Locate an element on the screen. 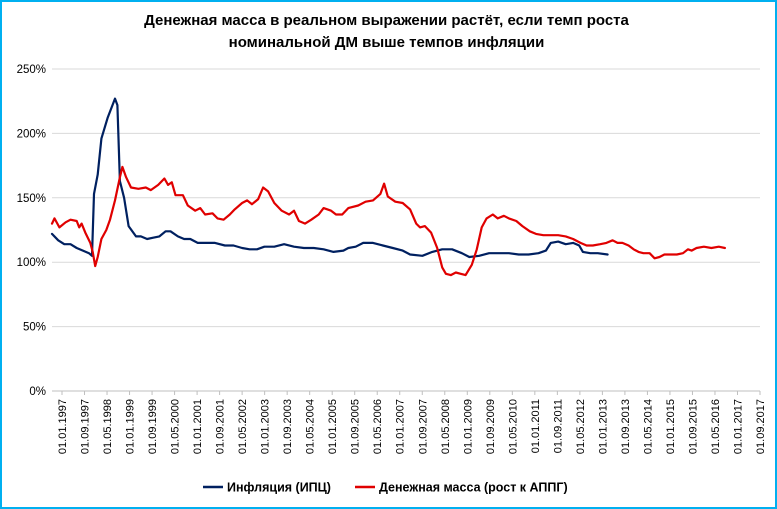  x-tick-label: 01.09.2017 is located at coordinates (761, 426).